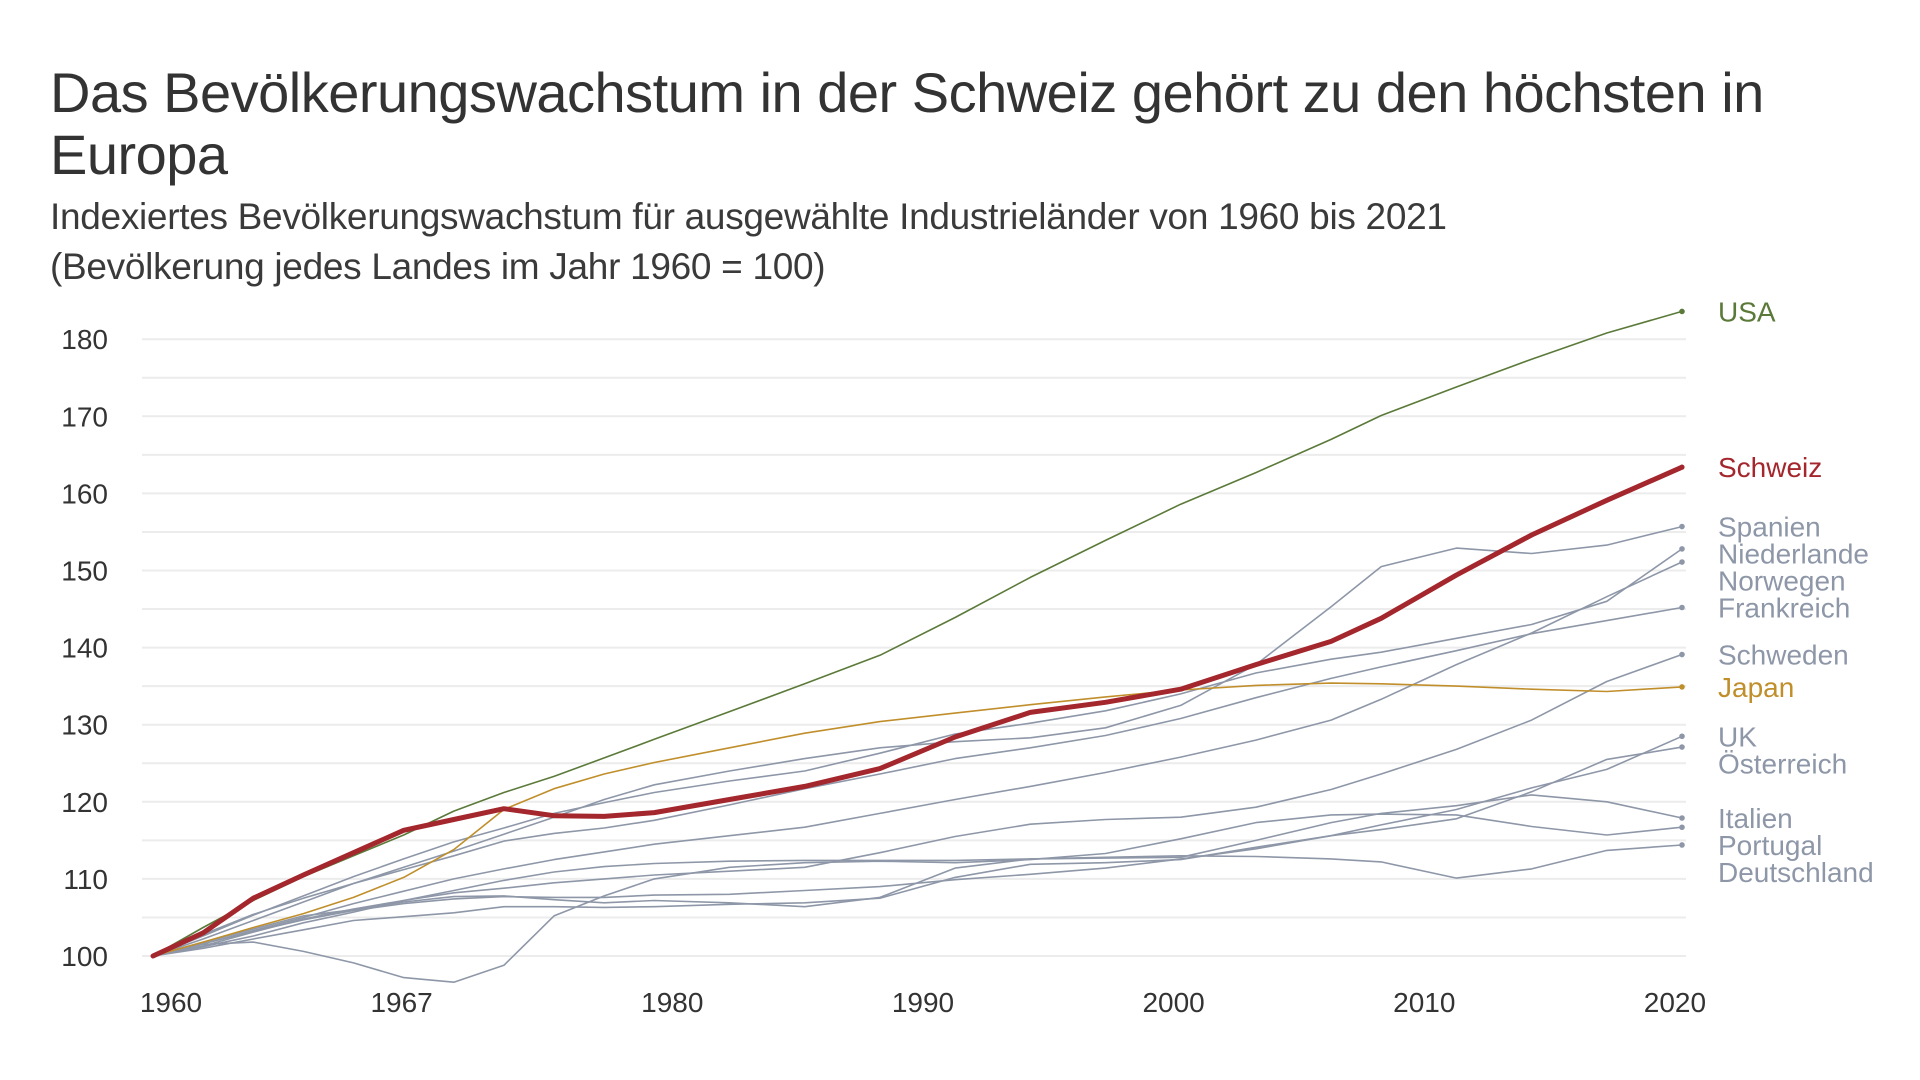 This screenshot has width=1920, height=1080. What do you see at coordinates (84, 416) in the screenshot?
I see `y-tick-label: 170` at bounding box center [84, 416].